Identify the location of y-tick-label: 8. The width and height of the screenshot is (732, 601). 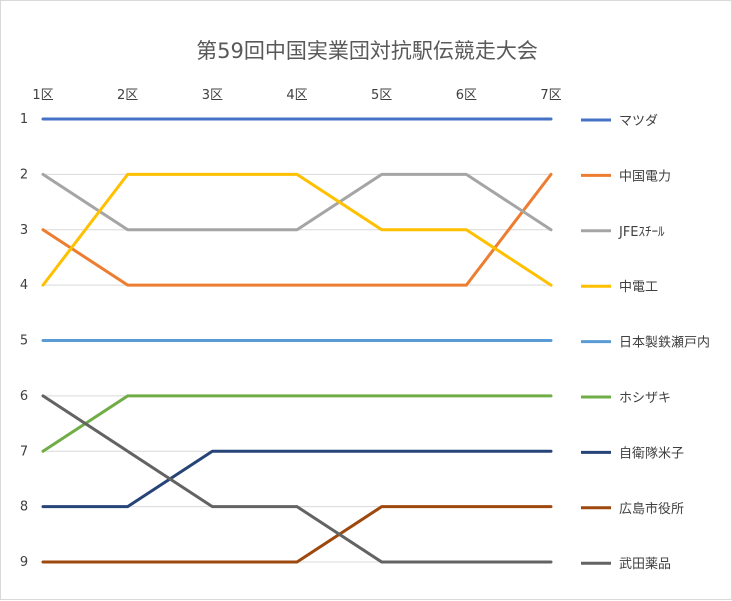
(24, 507).